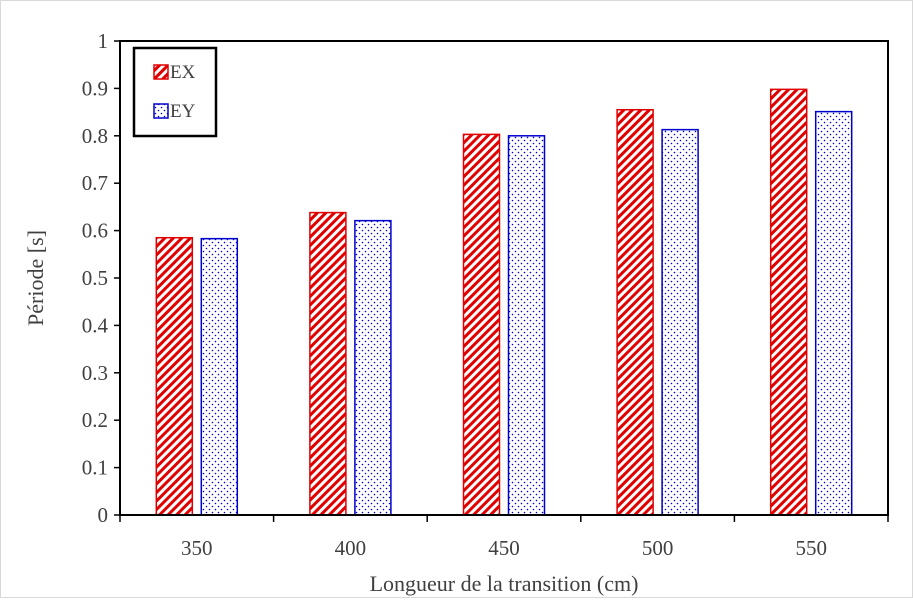 This screenshot has width=913, height=602. What do you see at coordinates (161, 72) in the screenshot?
I see `legend-swatch-ex` at bounding box center [161, 72].